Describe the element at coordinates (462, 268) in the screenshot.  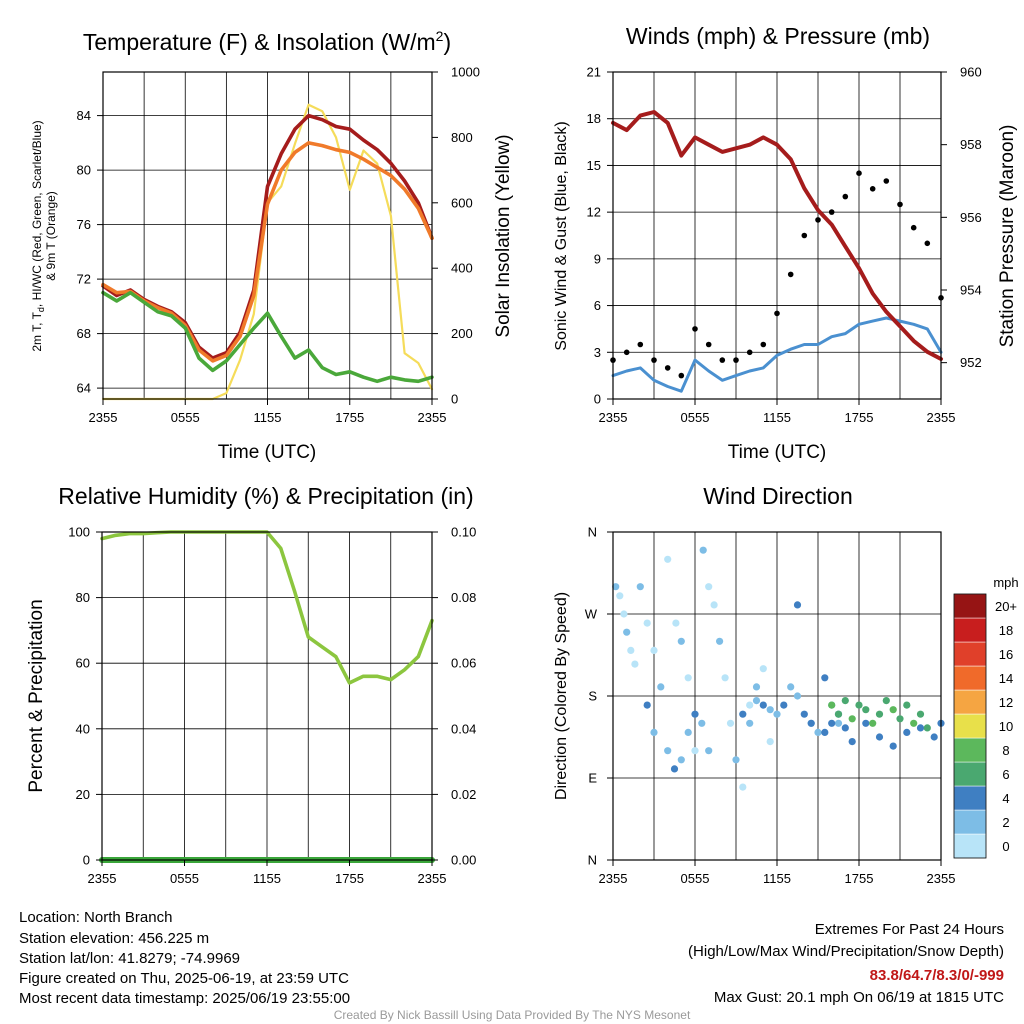
I see `y-right-tick-label: 400` at that location.